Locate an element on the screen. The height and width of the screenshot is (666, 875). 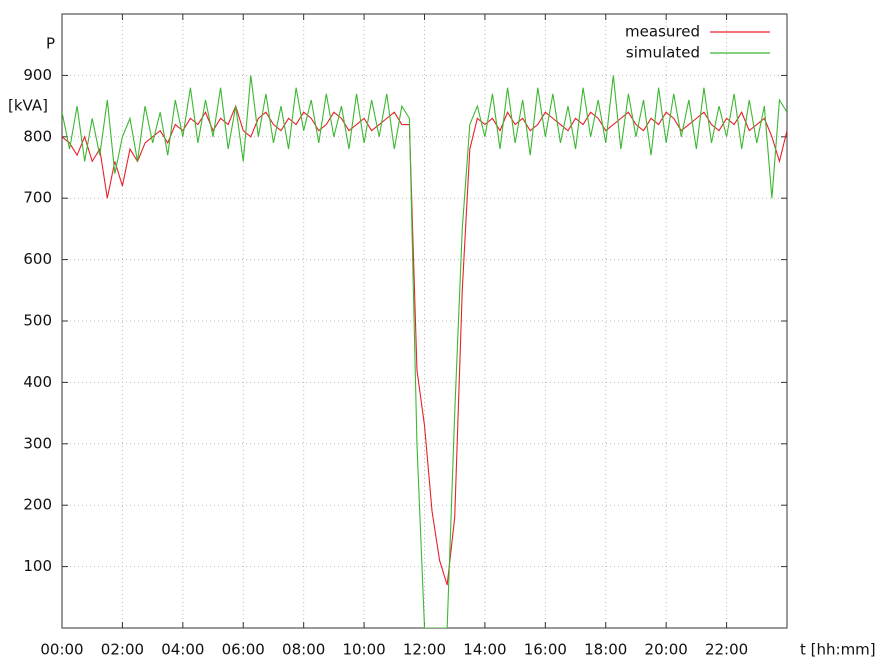
y-tick-label: 800 is located at coordinates (37, 136).